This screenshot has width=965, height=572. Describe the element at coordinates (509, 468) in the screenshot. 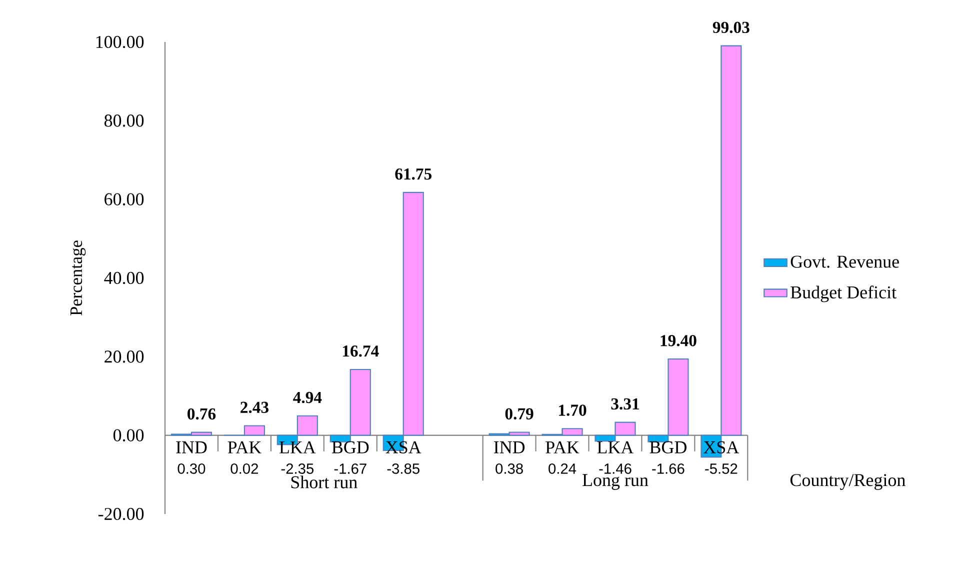

I see `data-label: 0.38` at that location.